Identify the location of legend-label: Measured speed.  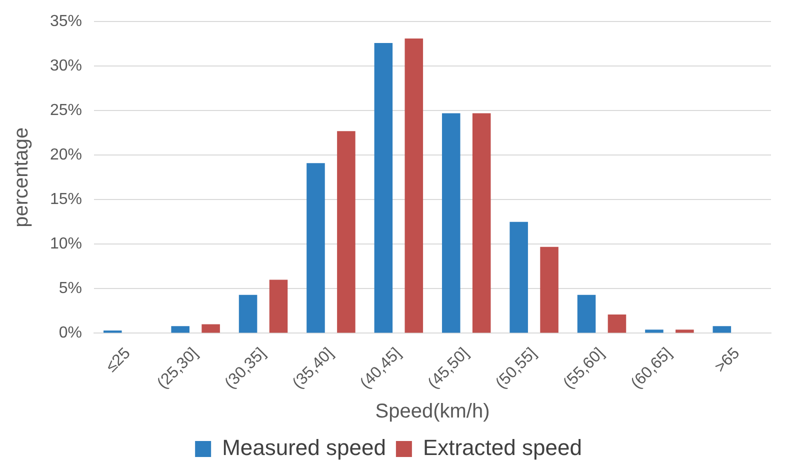
(304, 447).